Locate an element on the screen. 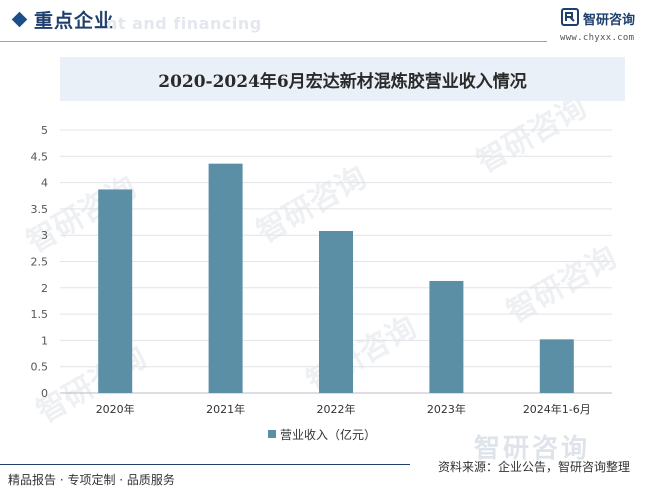 This screenshot has height=493, width=661. section-title: 重点企业 is located at coordinates (74, 21).